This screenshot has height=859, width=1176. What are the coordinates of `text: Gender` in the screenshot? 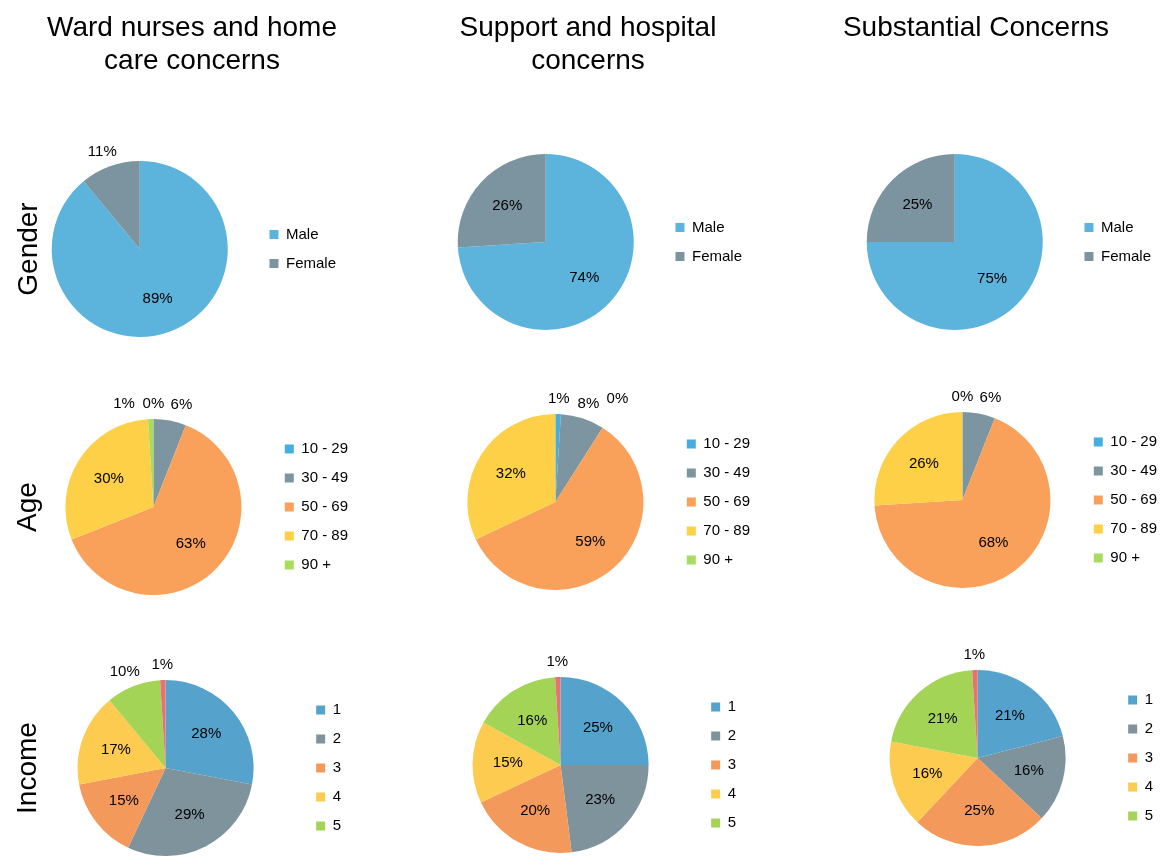 It's located at (27, 249).